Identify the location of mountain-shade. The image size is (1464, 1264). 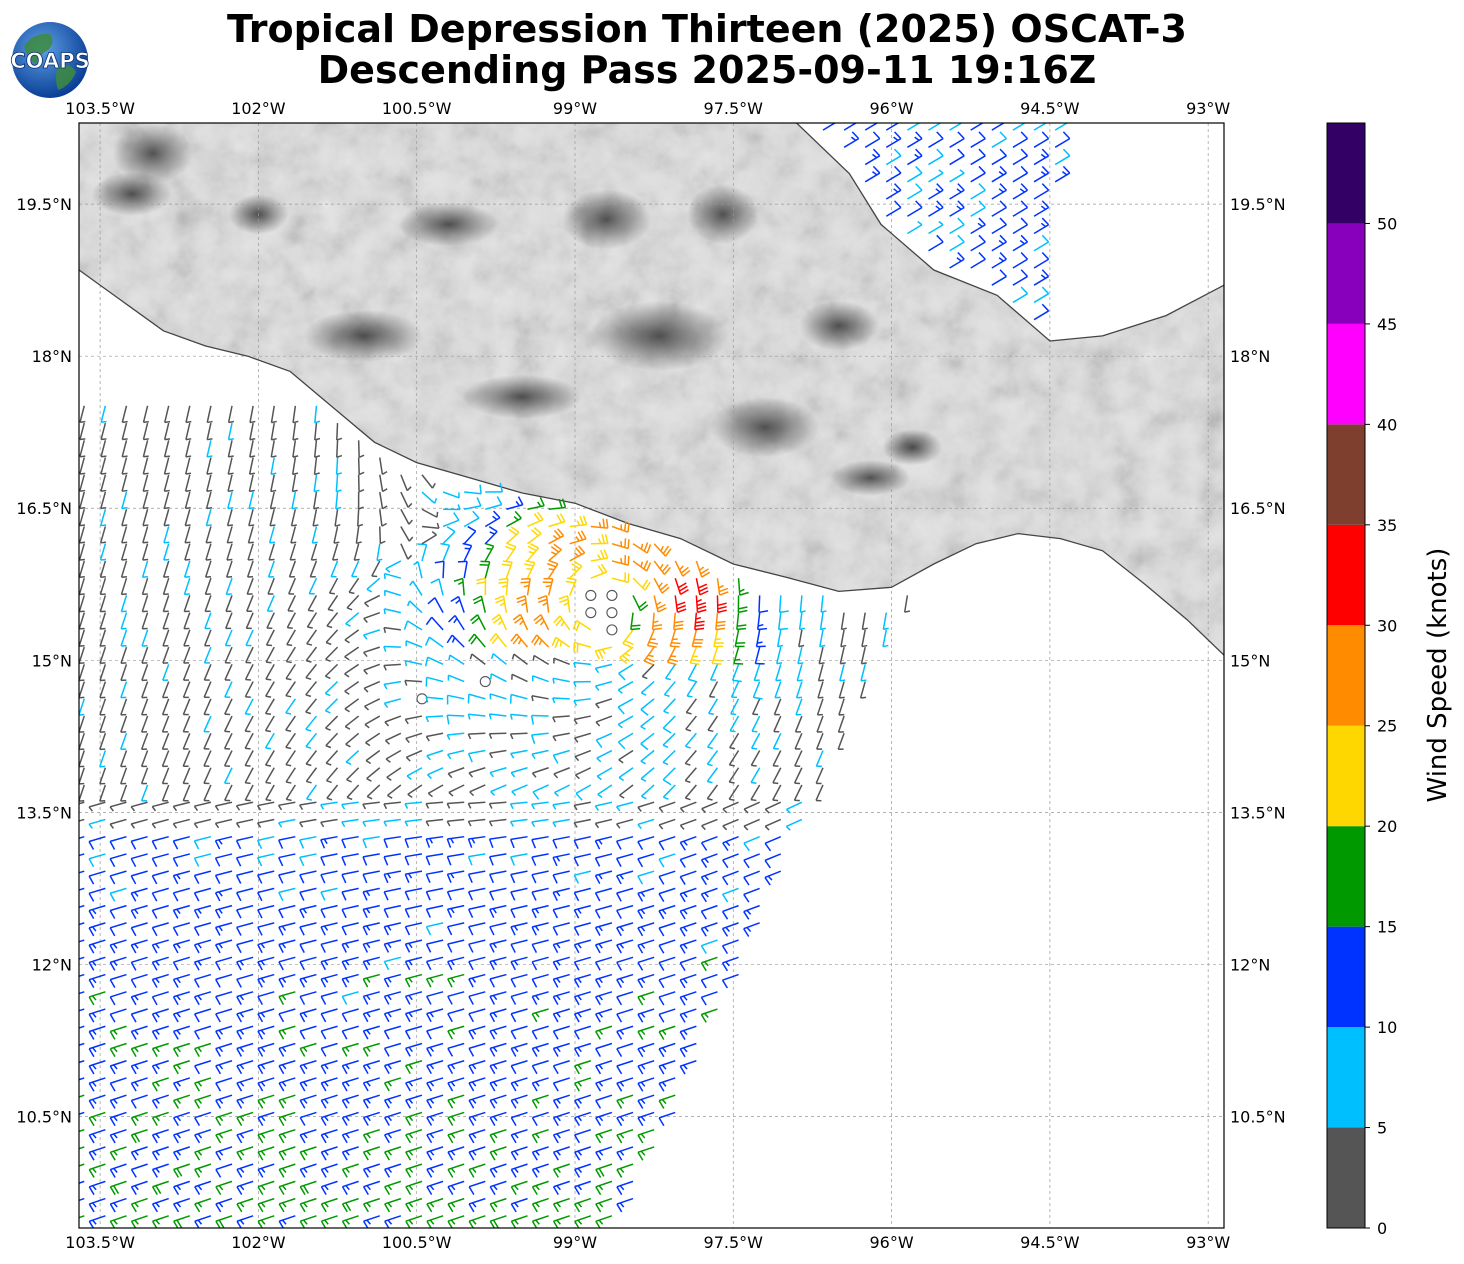
(659, 335).